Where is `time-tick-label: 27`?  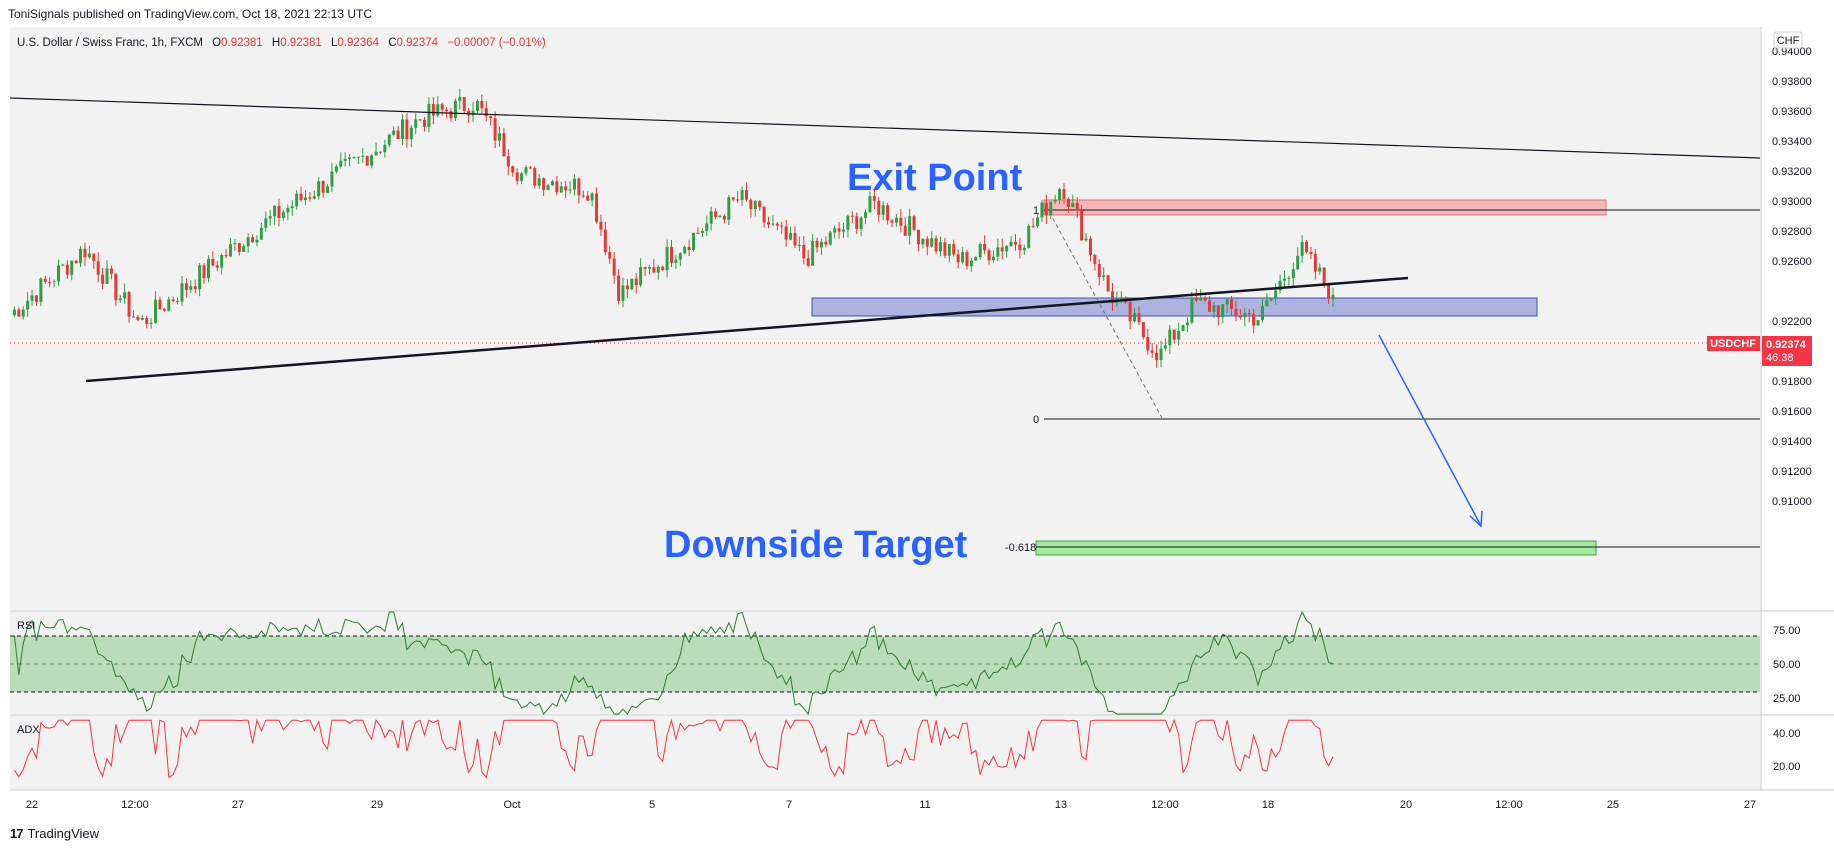
time-tick-label: 27 is located at coordinates (1750, 805).